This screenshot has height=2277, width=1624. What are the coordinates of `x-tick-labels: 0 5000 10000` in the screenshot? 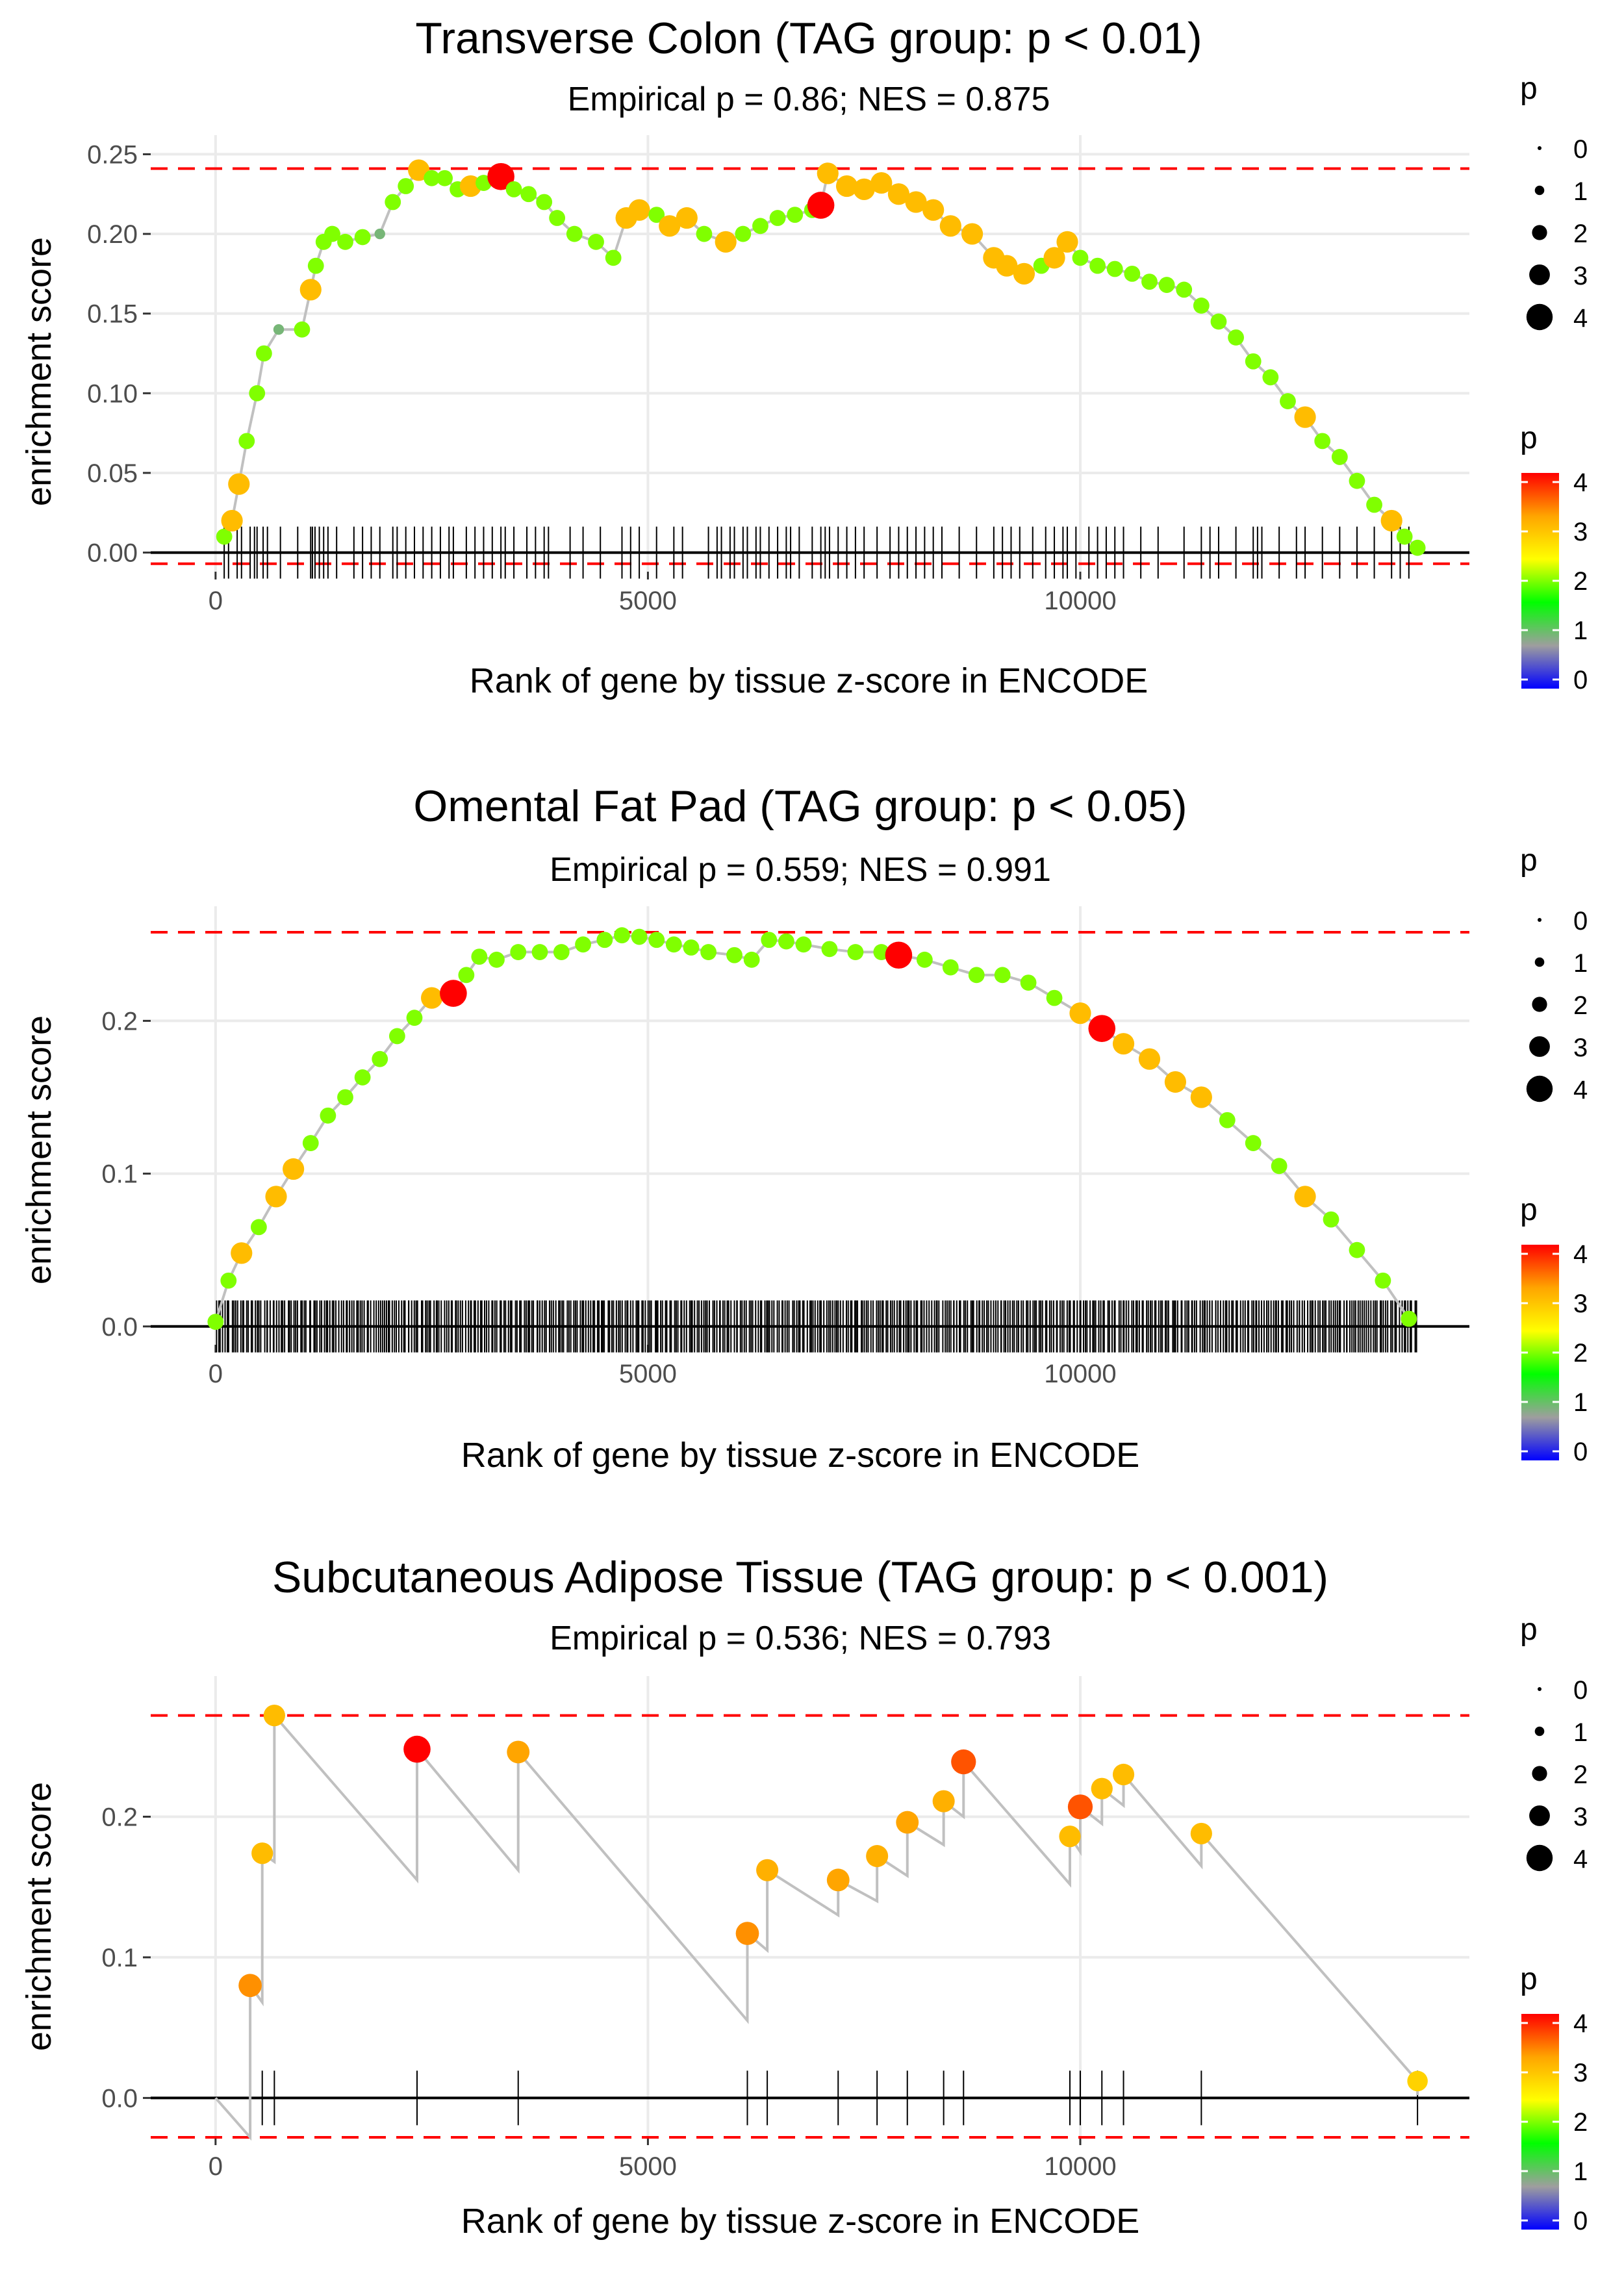 It's located at (663, 1374).